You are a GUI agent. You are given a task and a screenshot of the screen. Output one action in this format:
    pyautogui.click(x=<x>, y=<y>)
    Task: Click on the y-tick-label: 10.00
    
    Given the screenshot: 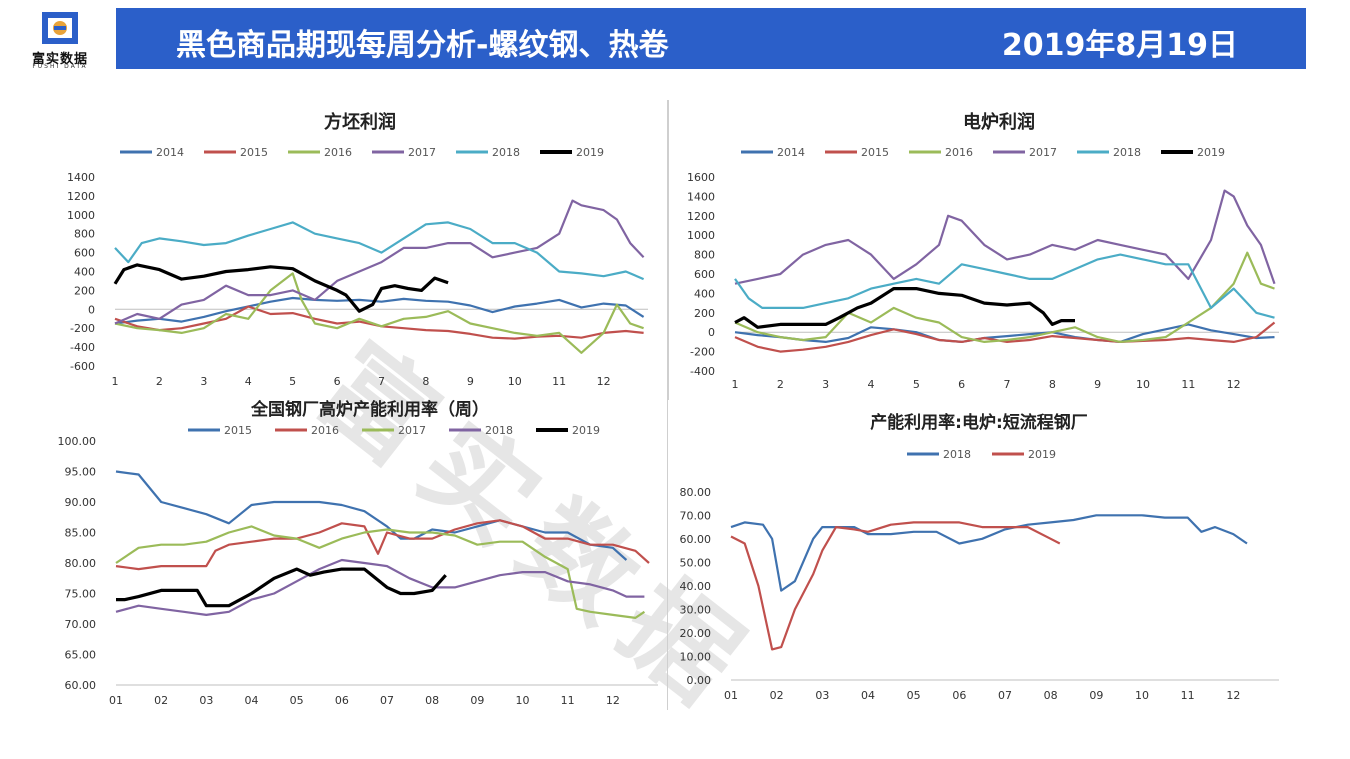 What is the action you would take?
    pyautogui.click(x=696, y=656)
    